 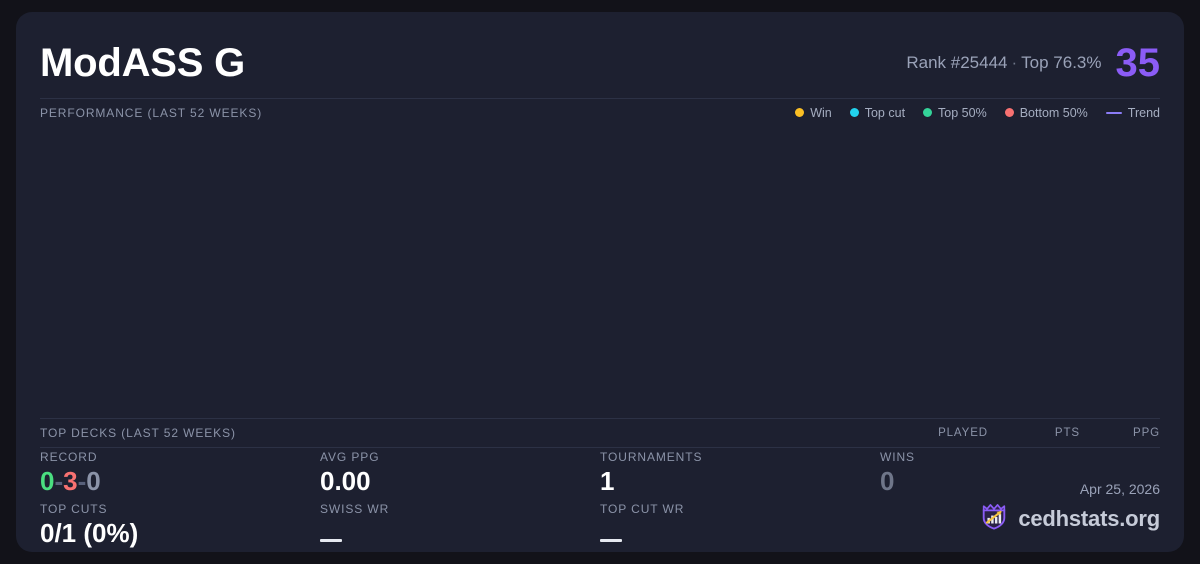 What do you see at coordinates (138, 433) in the screenshot?
I see `top-decks-section-label: TOP DECKS (LAST 52 WEEKS)` at bounding box center [138, 433].